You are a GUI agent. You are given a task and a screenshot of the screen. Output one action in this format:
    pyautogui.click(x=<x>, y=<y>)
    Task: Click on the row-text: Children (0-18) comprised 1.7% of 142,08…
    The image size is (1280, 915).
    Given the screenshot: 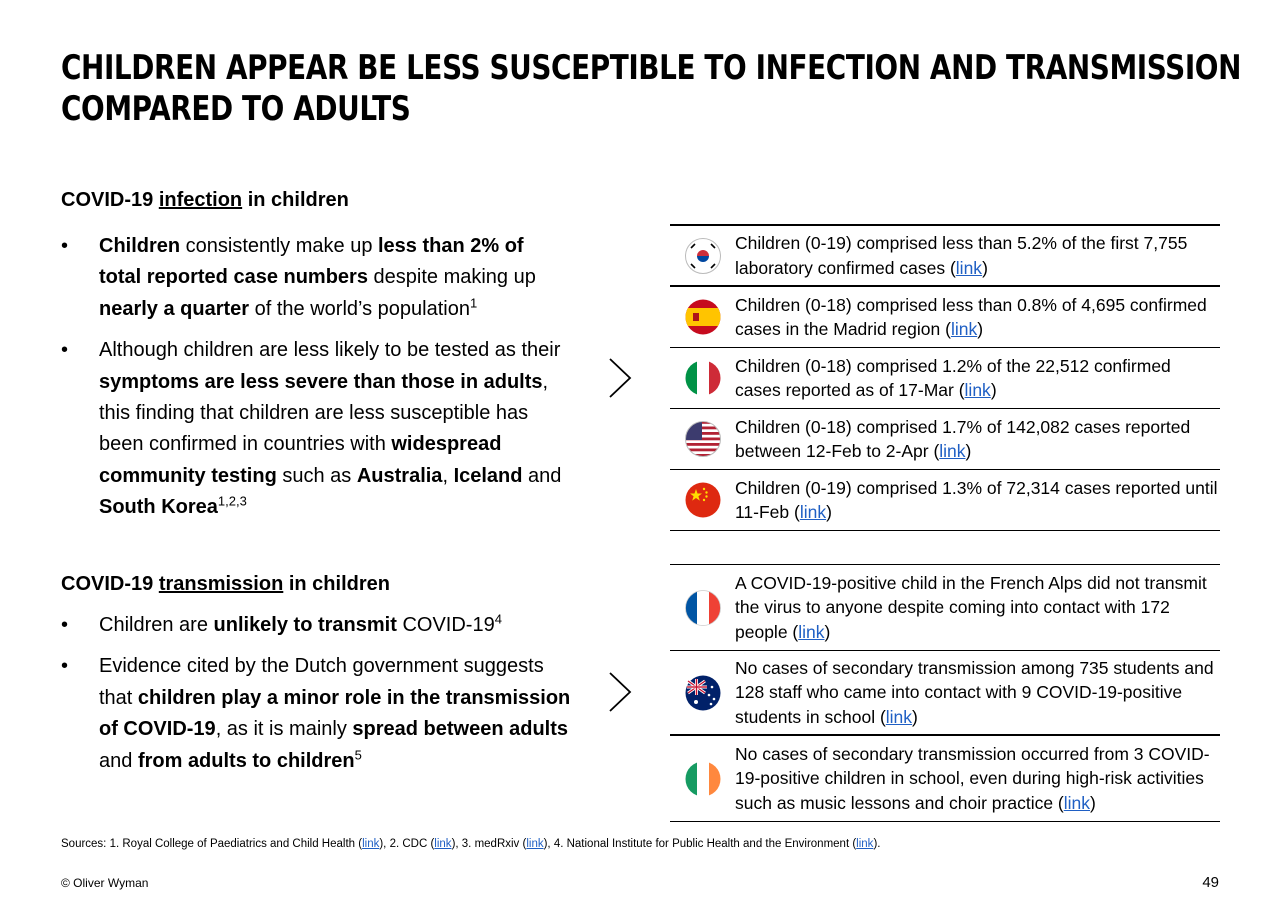 What is the action you would take?
    pyautogui.click(x=963, y=438)
    